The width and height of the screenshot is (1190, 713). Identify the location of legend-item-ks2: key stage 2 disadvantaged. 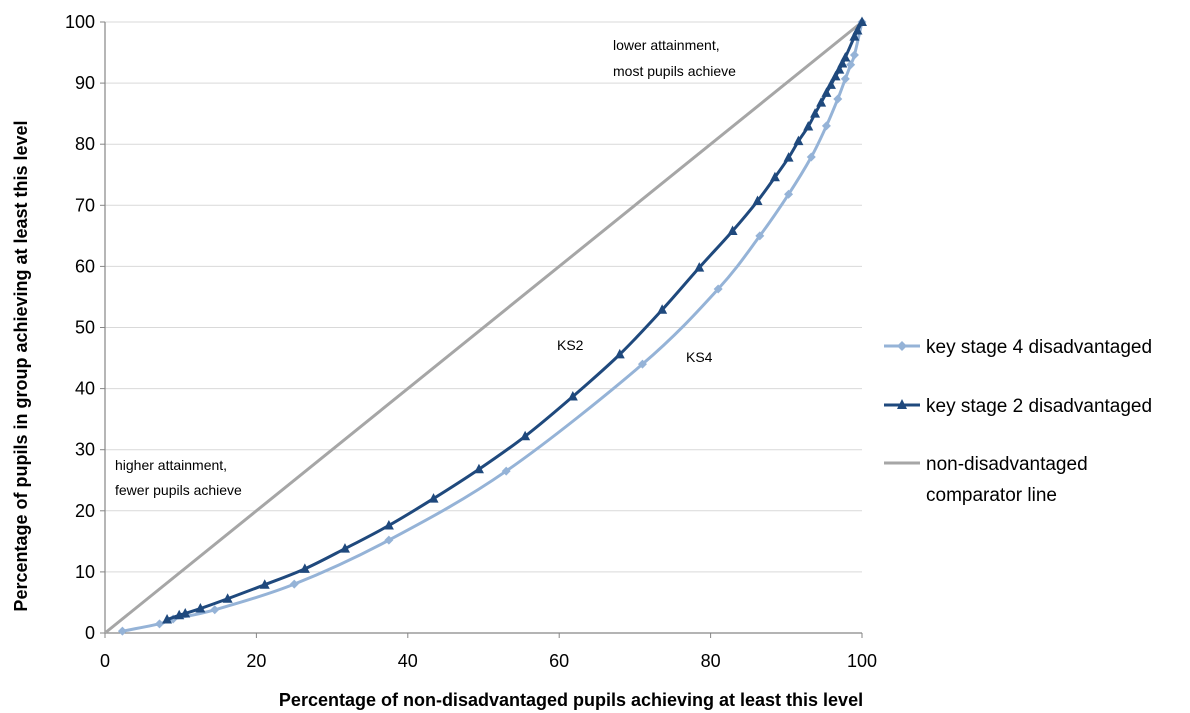
(1018, 406).